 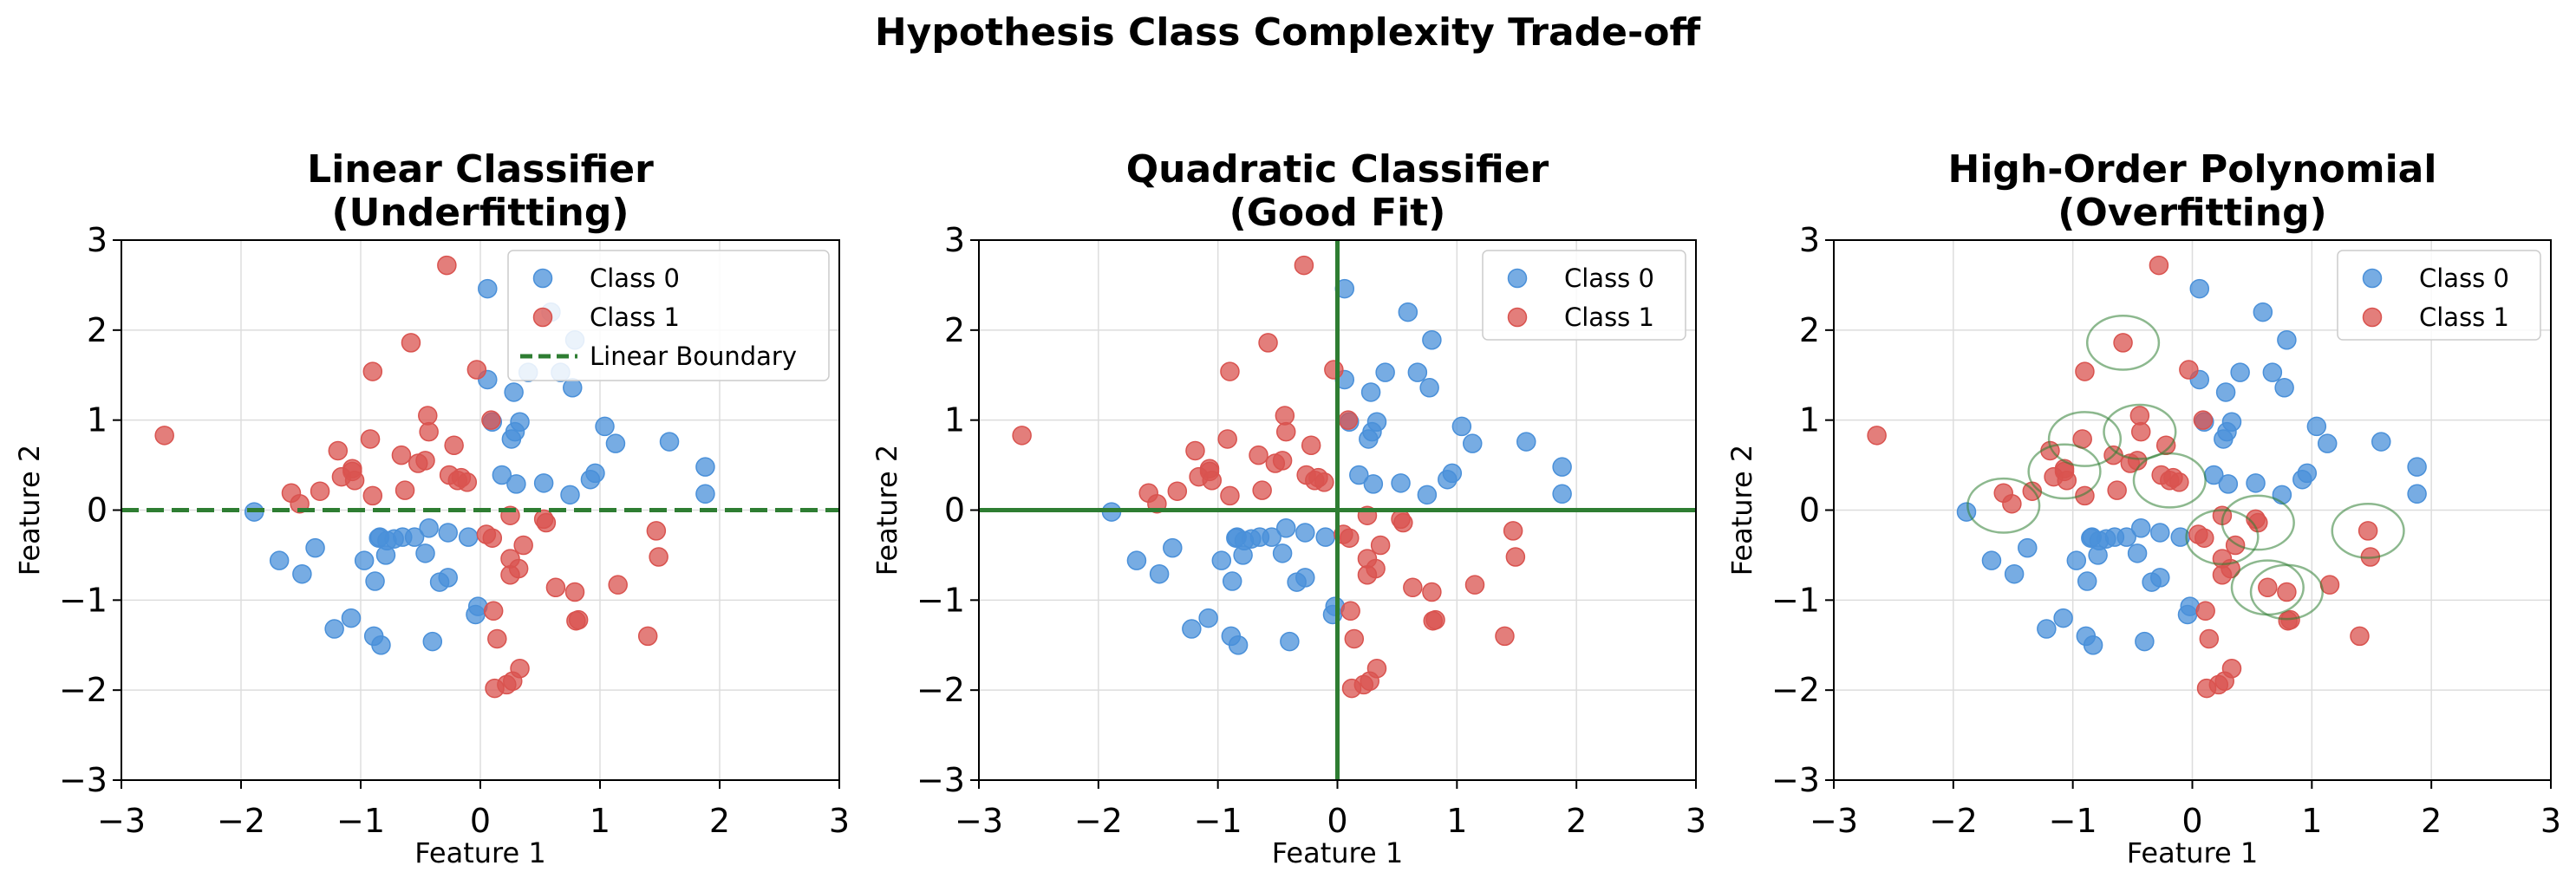 I want to click on panel-title: (Underfitting), so click(x=481, y=213).